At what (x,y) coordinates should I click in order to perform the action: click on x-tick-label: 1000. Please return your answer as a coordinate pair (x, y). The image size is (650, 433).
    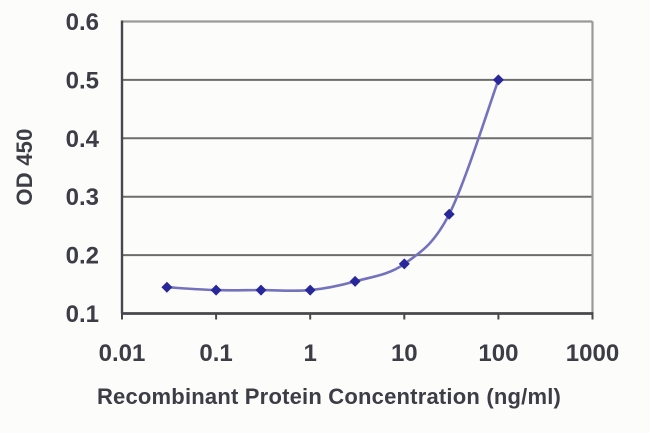
    Looking at the image, I should click on (592, 353).